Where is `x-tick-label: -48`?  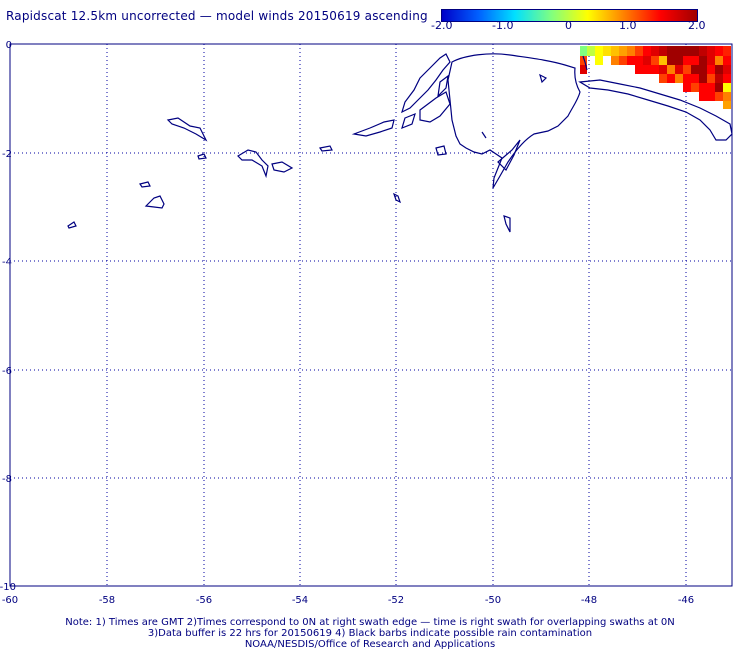
x-tick-label: -48 is located at coordinates (589, 600).